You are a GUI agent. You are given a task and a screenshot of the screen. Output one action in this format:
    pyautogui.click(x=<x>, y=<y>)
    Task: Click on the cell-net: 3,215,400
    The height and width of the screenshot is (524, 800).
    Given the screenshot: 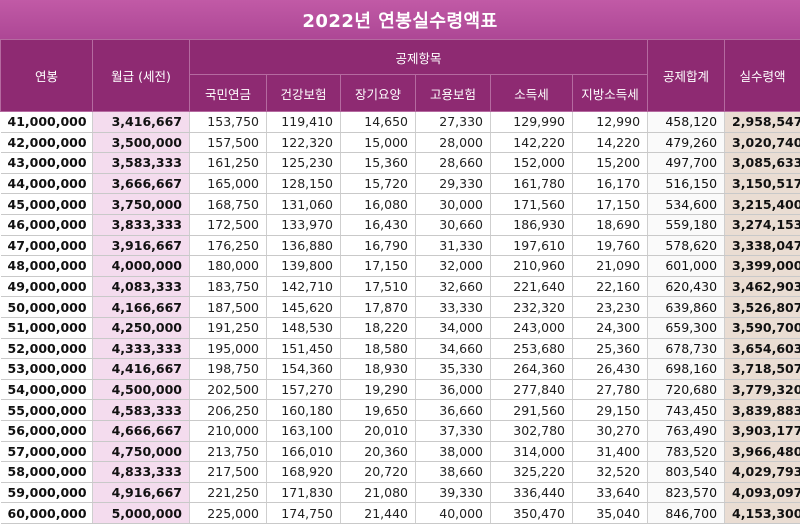 What is the action you would take?
    pyautogui.click(x=762, y=204)
    